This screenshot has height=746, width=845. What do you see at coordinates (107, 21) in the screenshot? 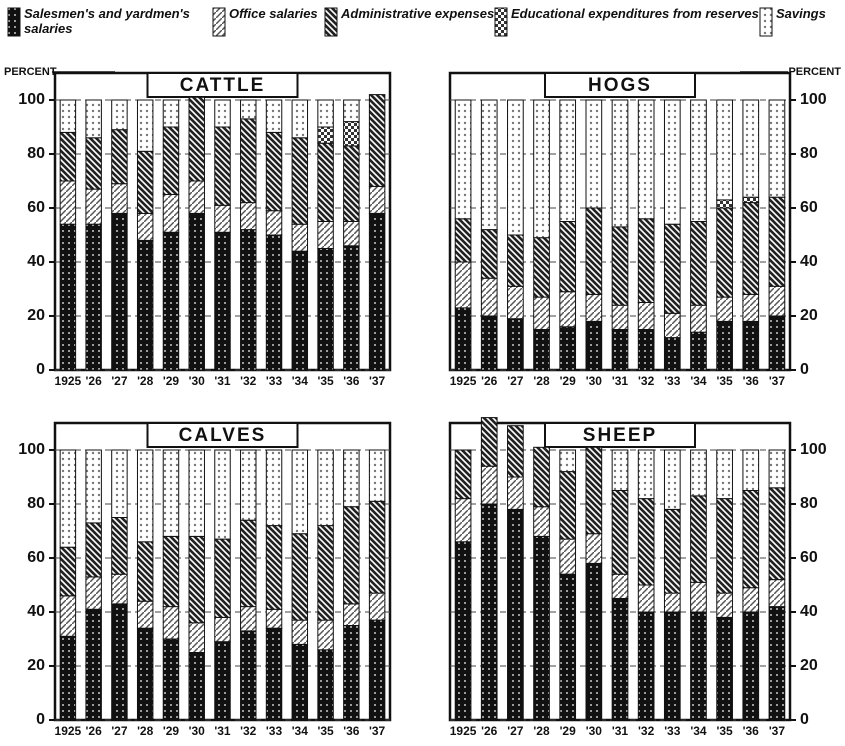
I see `legend-label: Salesmen's and yardmen's salaries` at bounding box center [107, 21].